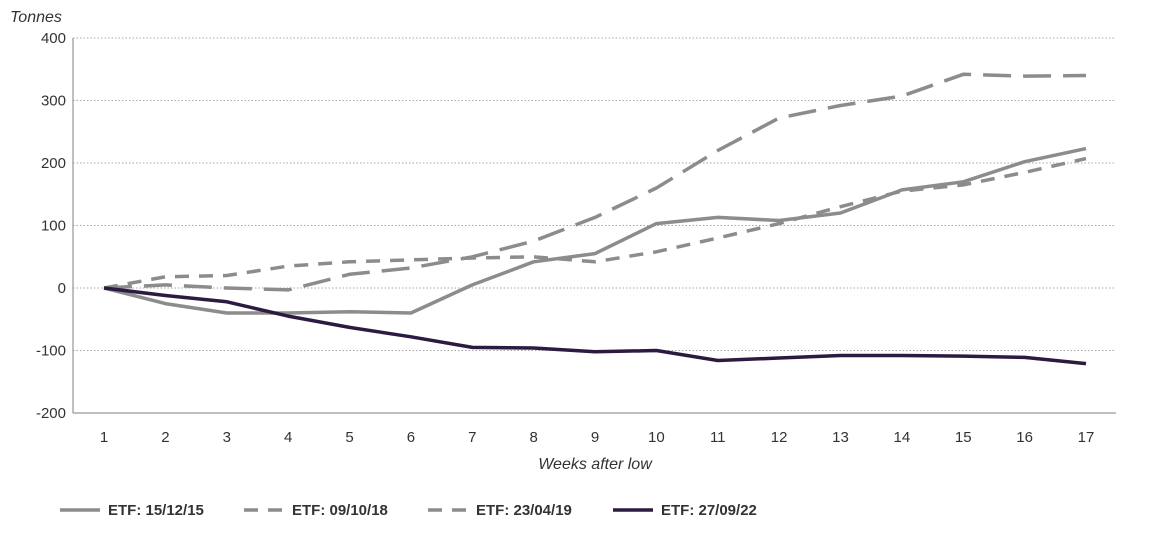 The width and height of the screenshot is (1168, 539). I want to click on legend-label: ETF: 15/12/15, so click(156, 510).